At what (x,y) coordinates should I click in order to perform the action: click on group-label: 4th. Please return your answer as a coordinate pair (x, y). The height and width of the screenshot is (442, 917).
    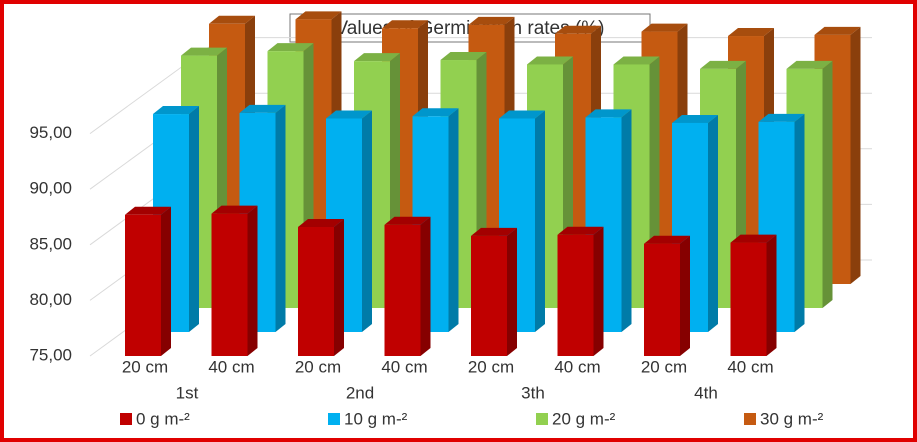
    Looking at the image, I should click on (706, 392).